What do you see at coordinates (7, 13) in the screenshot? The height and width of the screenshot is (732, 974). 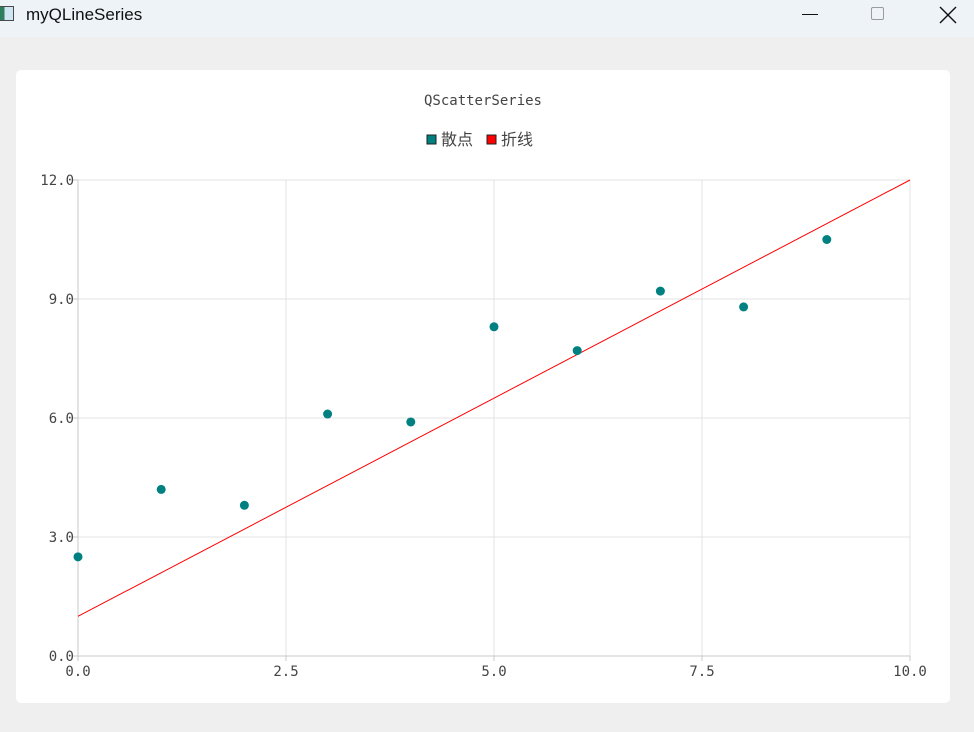 I see `app-icon` at bounding box center [7, 13].